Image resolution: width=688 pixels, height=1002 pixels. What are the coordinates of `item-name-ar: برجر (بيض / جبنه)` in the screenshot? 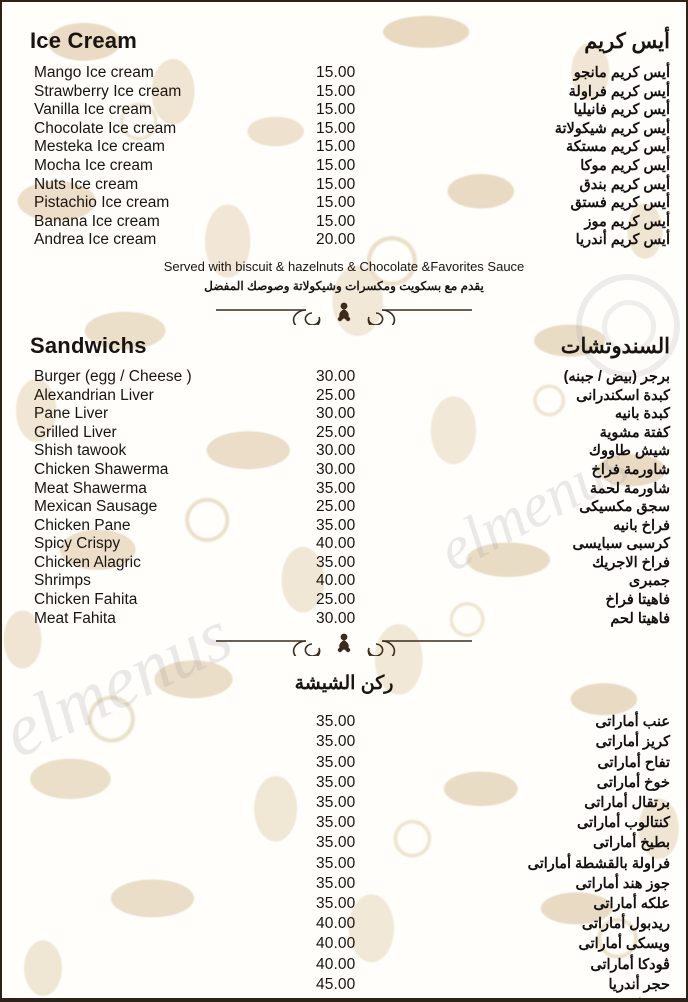 It's located at (616, 376).